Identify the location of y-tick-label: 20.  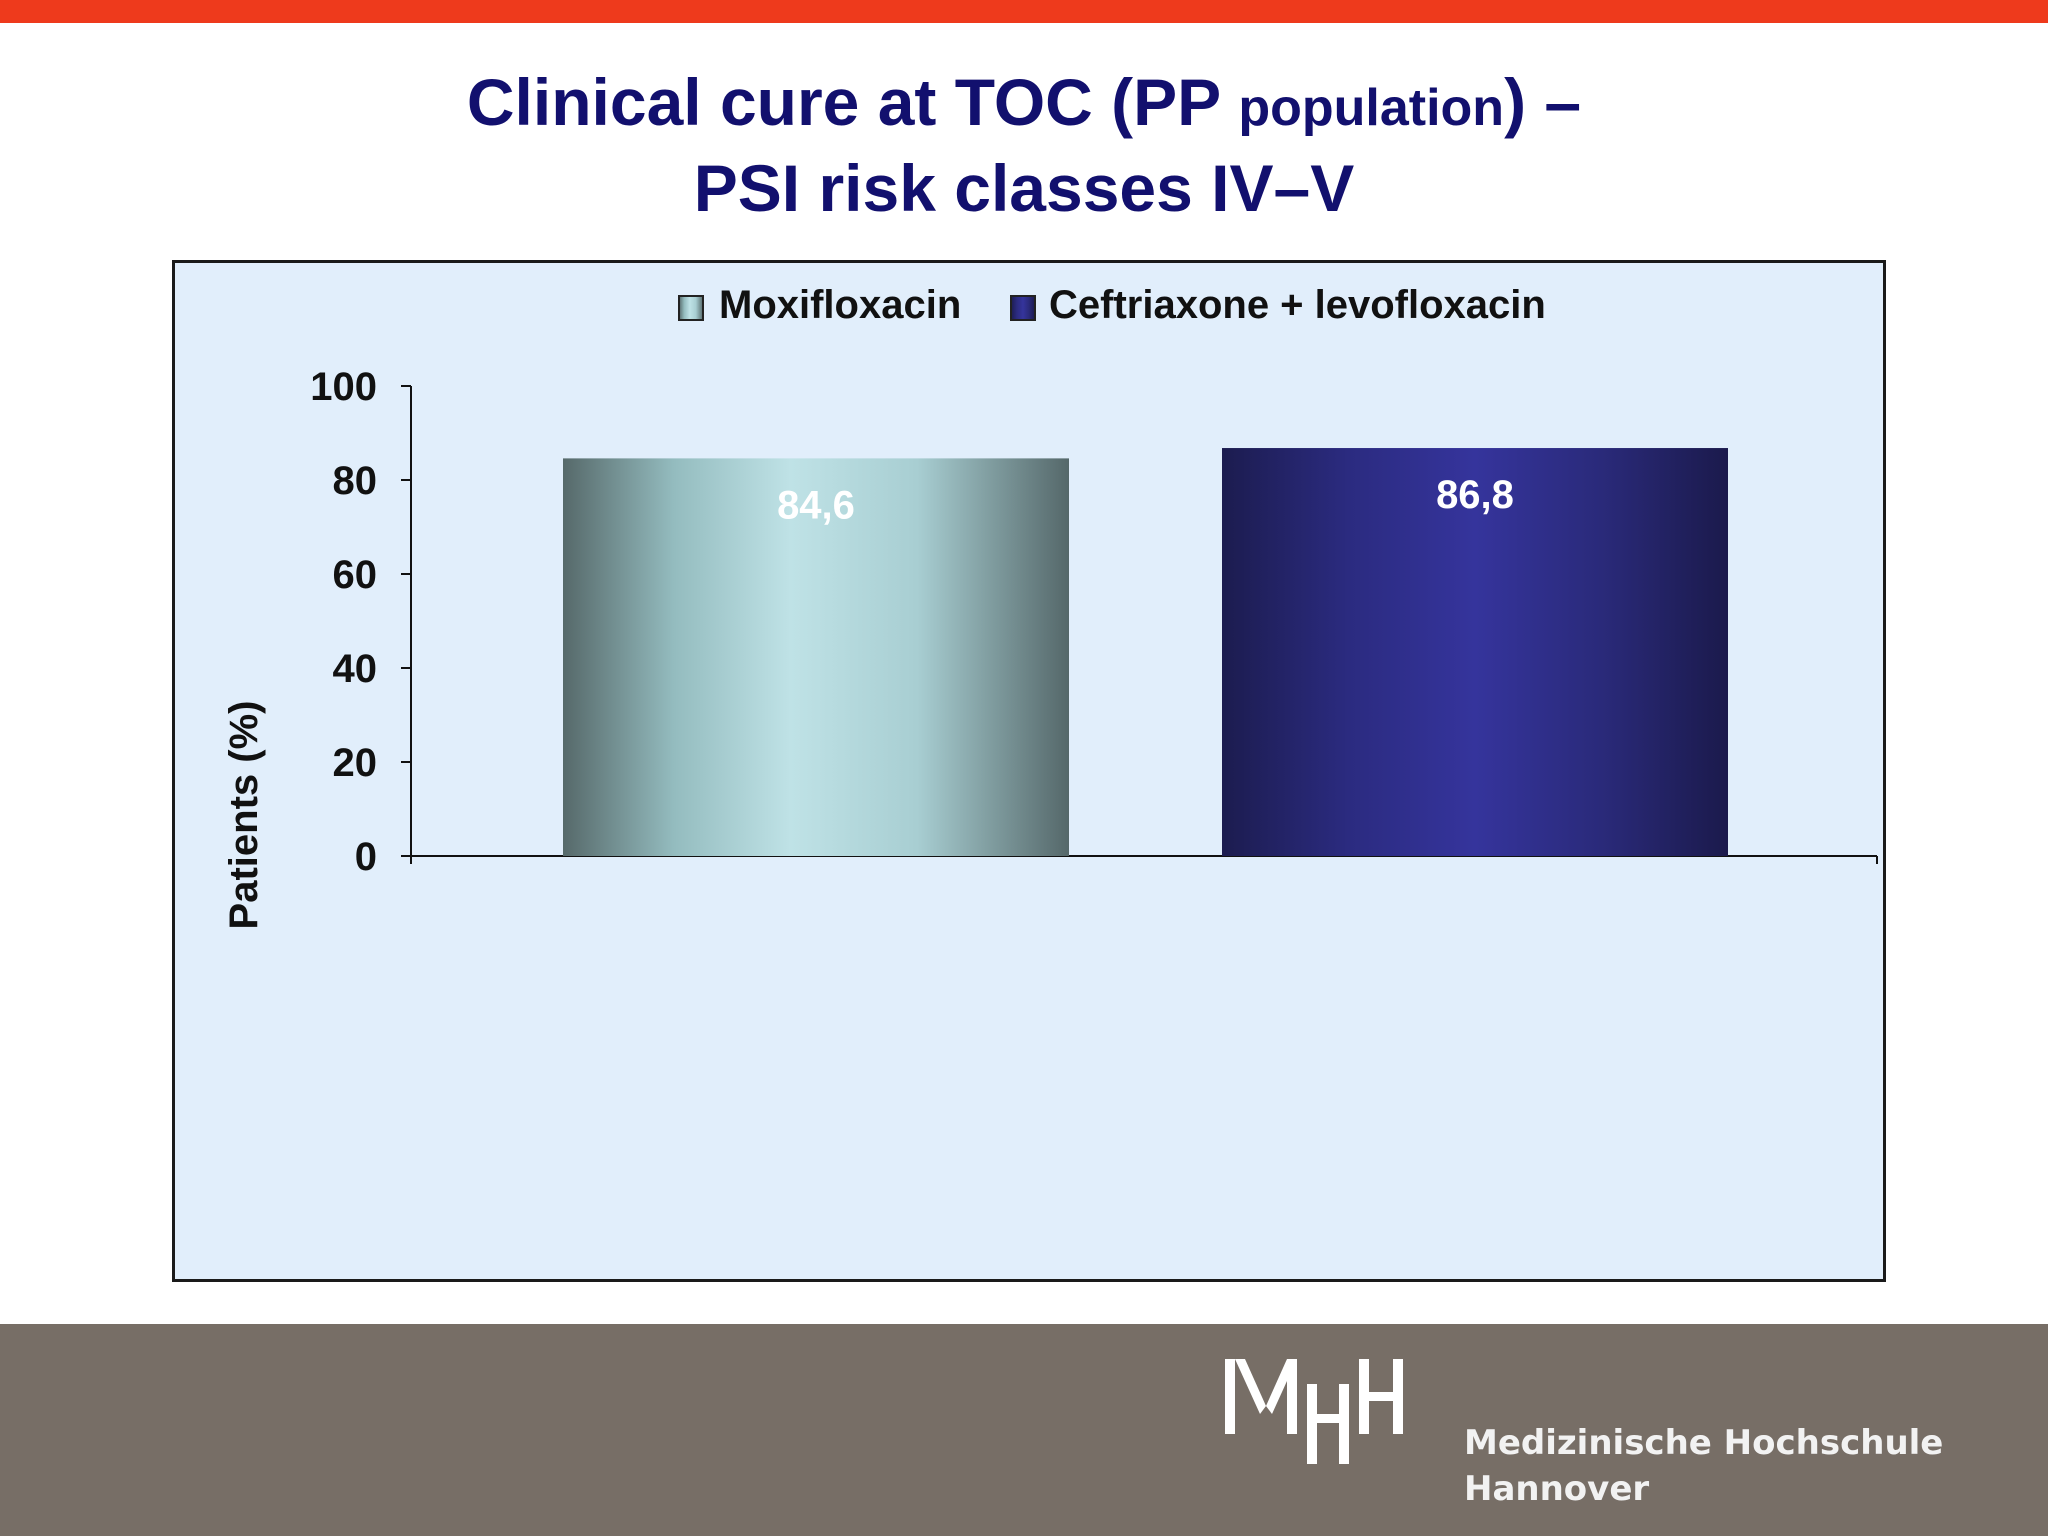
(355, 763).